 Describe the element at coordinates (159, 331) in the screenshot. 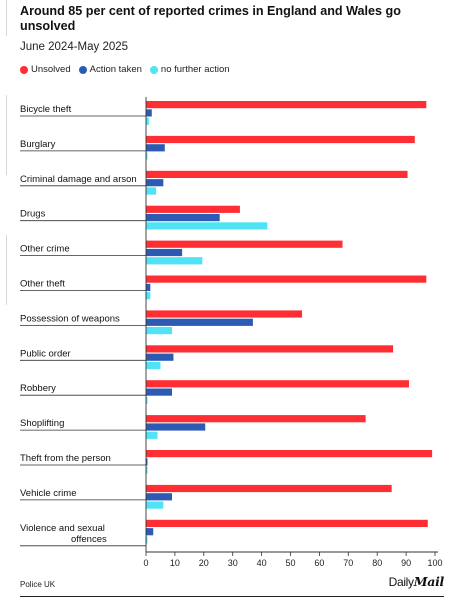

I see `bar-no-further-action-possession-of-weapons` at that location.